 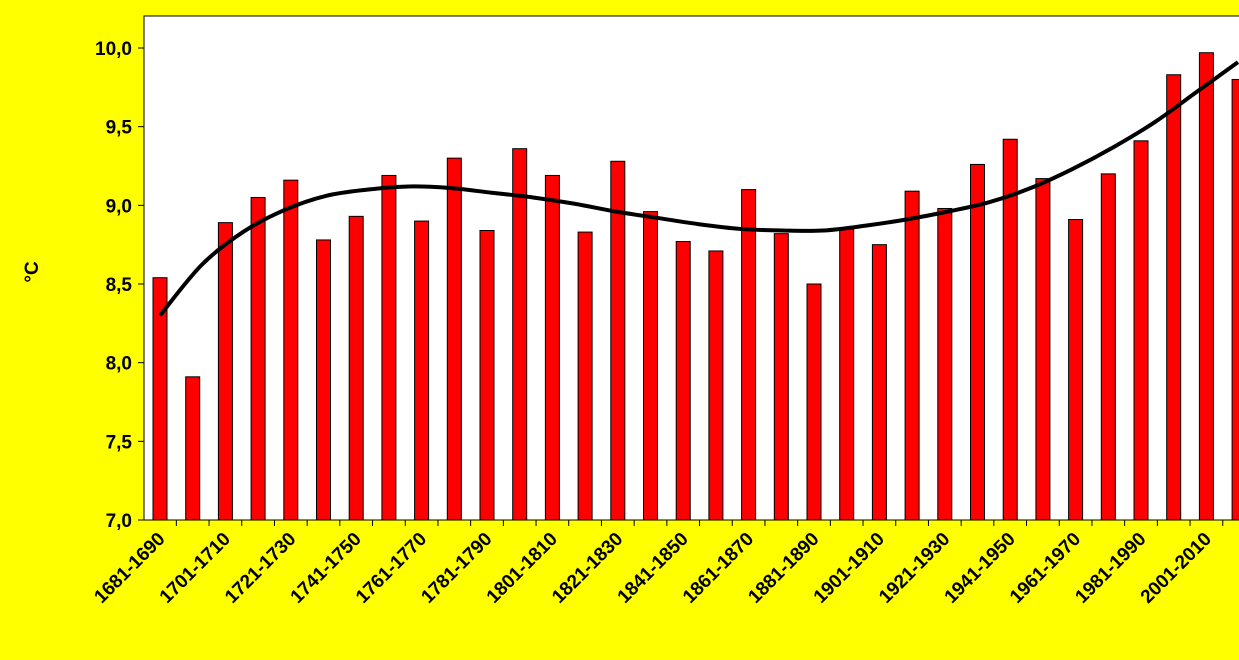 I want to click on y-tick-label: 8,5, so click(x=119, y=285).